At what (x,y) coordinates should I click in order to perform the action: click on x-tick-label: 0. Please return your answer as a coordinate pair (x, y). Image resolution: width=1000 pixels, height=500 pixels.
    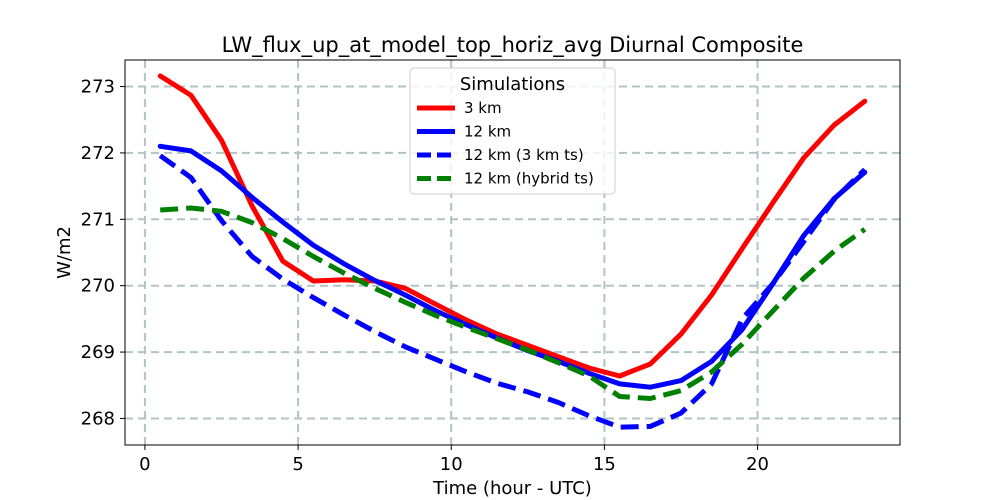
    Looking at the image, I should click on (144, 464).